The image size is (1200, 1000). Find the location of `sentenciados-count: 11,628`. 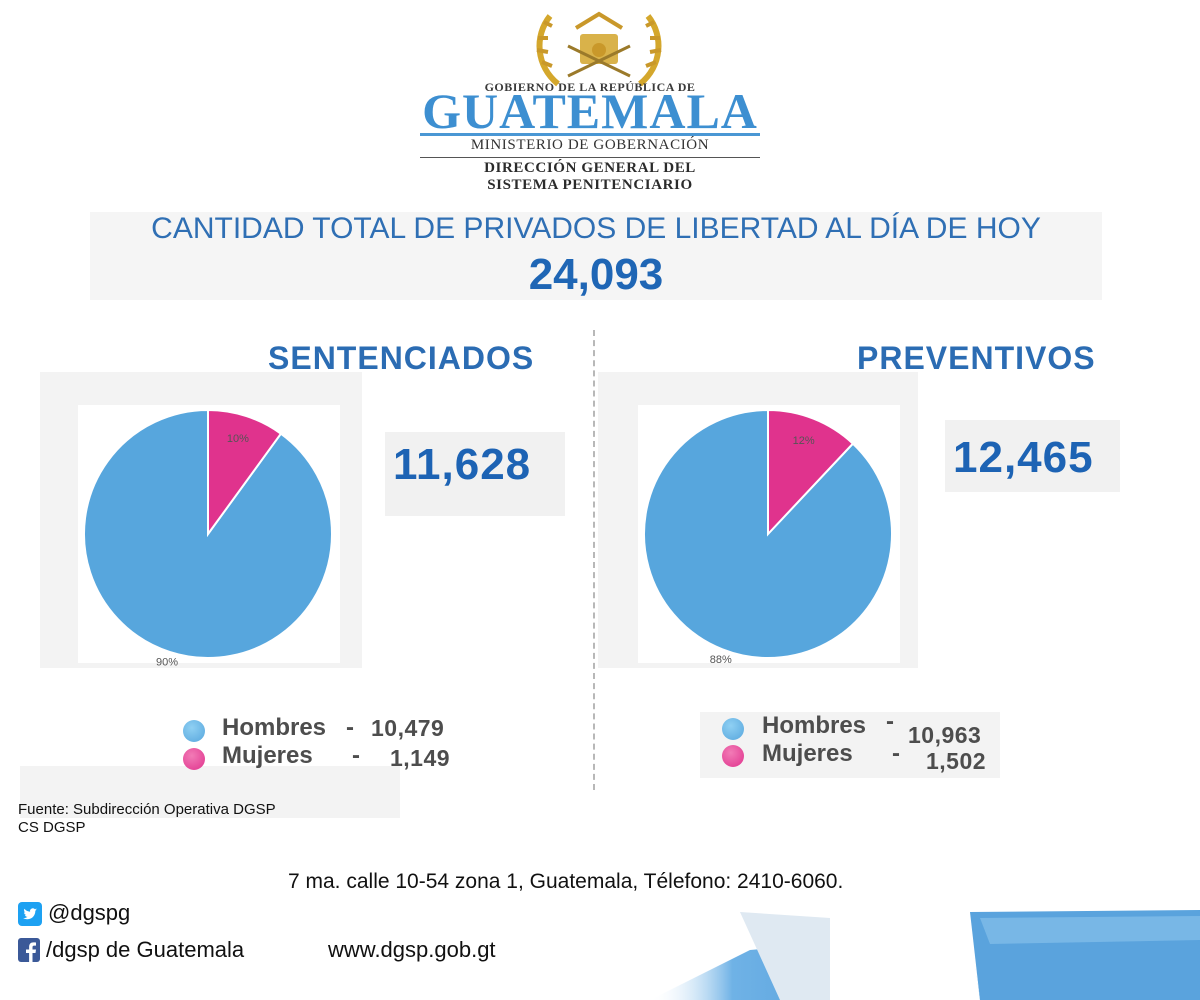

sentenciados-count: 11,628 is located at coordinates (462, 464).